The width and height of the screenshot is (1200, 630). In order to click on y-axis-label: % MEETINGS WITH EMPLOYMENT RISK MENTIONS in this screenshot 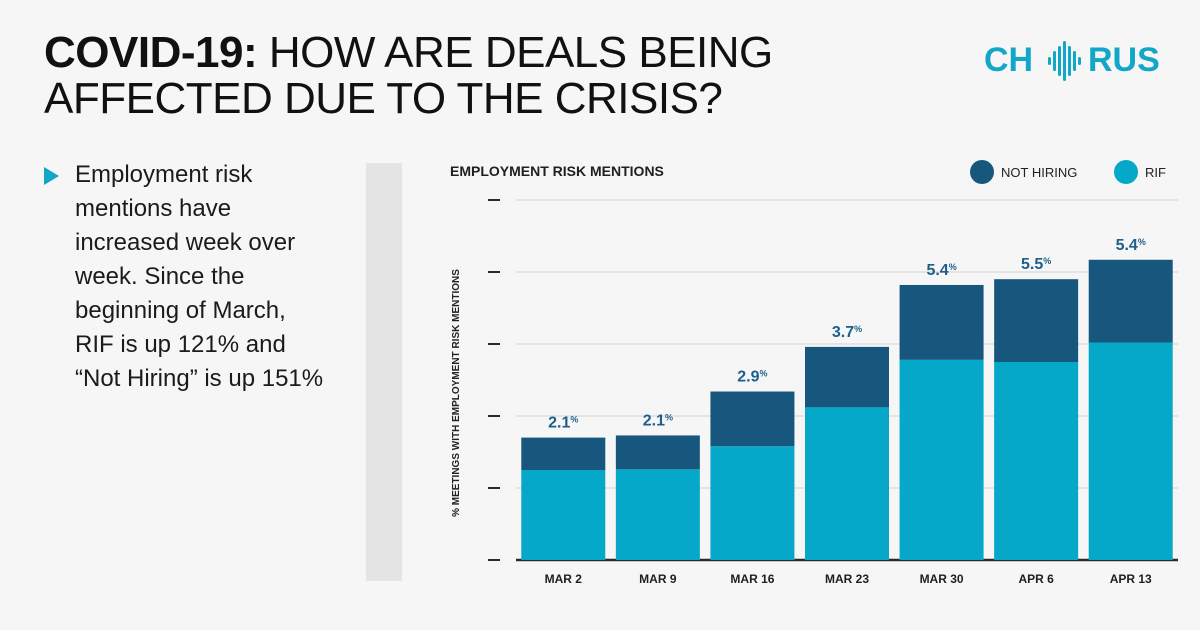, I will do `click(456, 393)`.